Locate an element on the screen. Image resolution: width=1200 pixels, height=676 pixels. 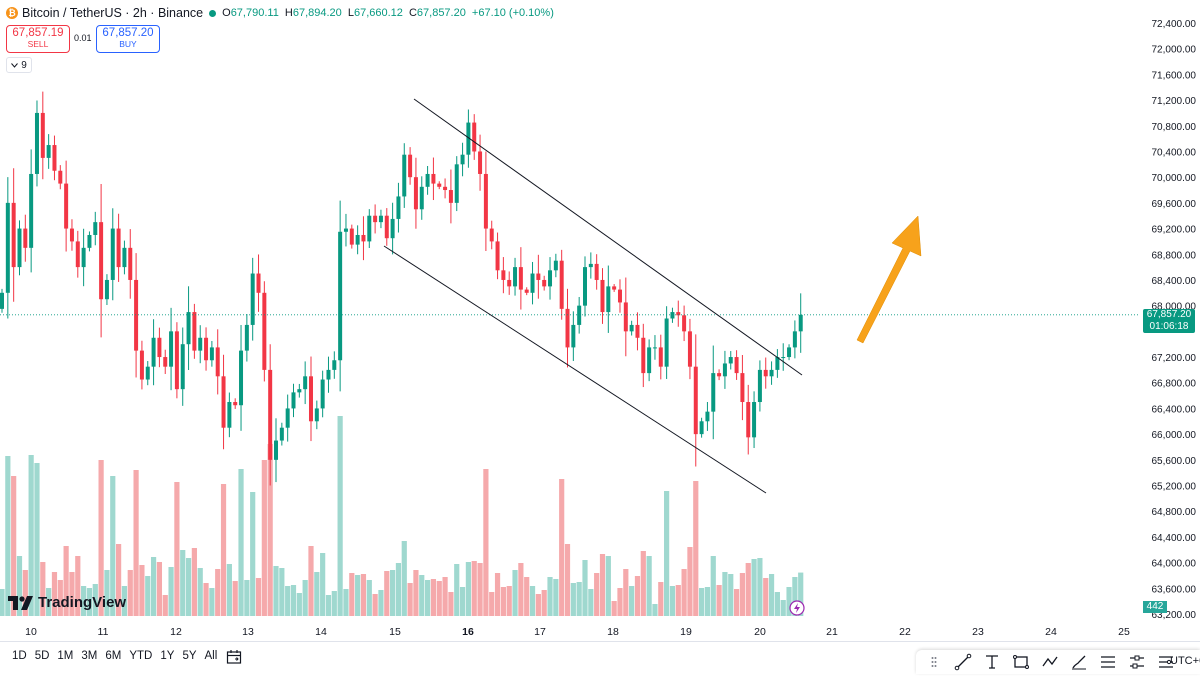
measure-icon is located at coordinates (1166, 662).